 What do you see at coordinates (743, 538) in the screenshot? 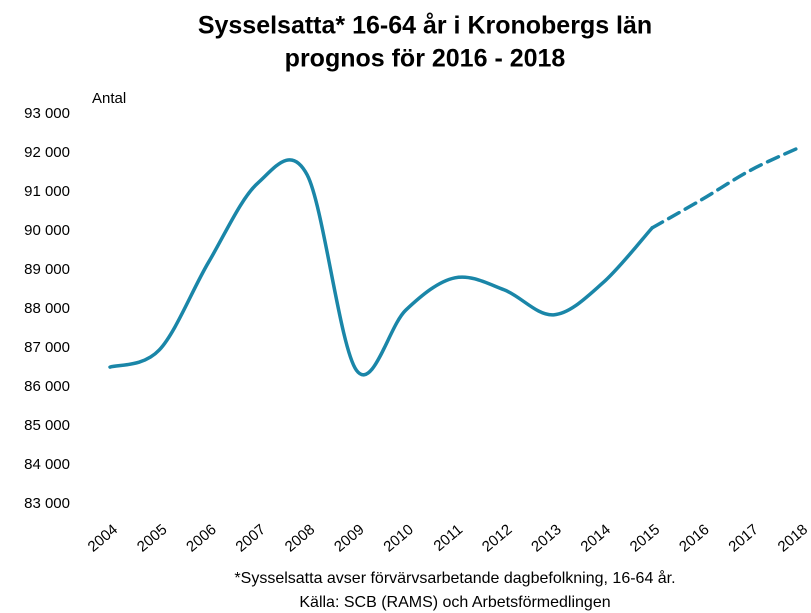
I see `x-tick-label: 2017` at bounding box center [743, 538].